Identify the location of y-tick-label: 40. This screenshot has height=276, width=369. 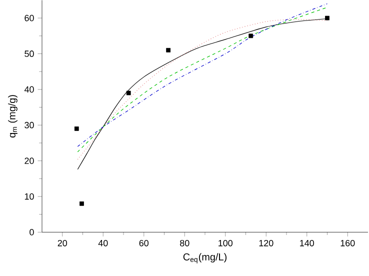
(29, 89).